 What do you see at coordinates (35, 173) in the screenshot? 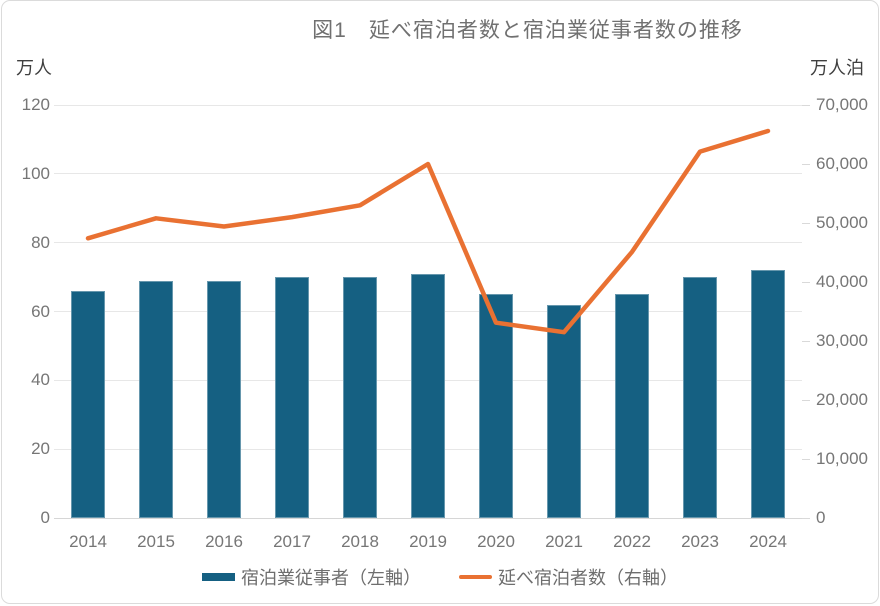
I see `left-axis-tick-label: 100` at bounding box center [35, 173].